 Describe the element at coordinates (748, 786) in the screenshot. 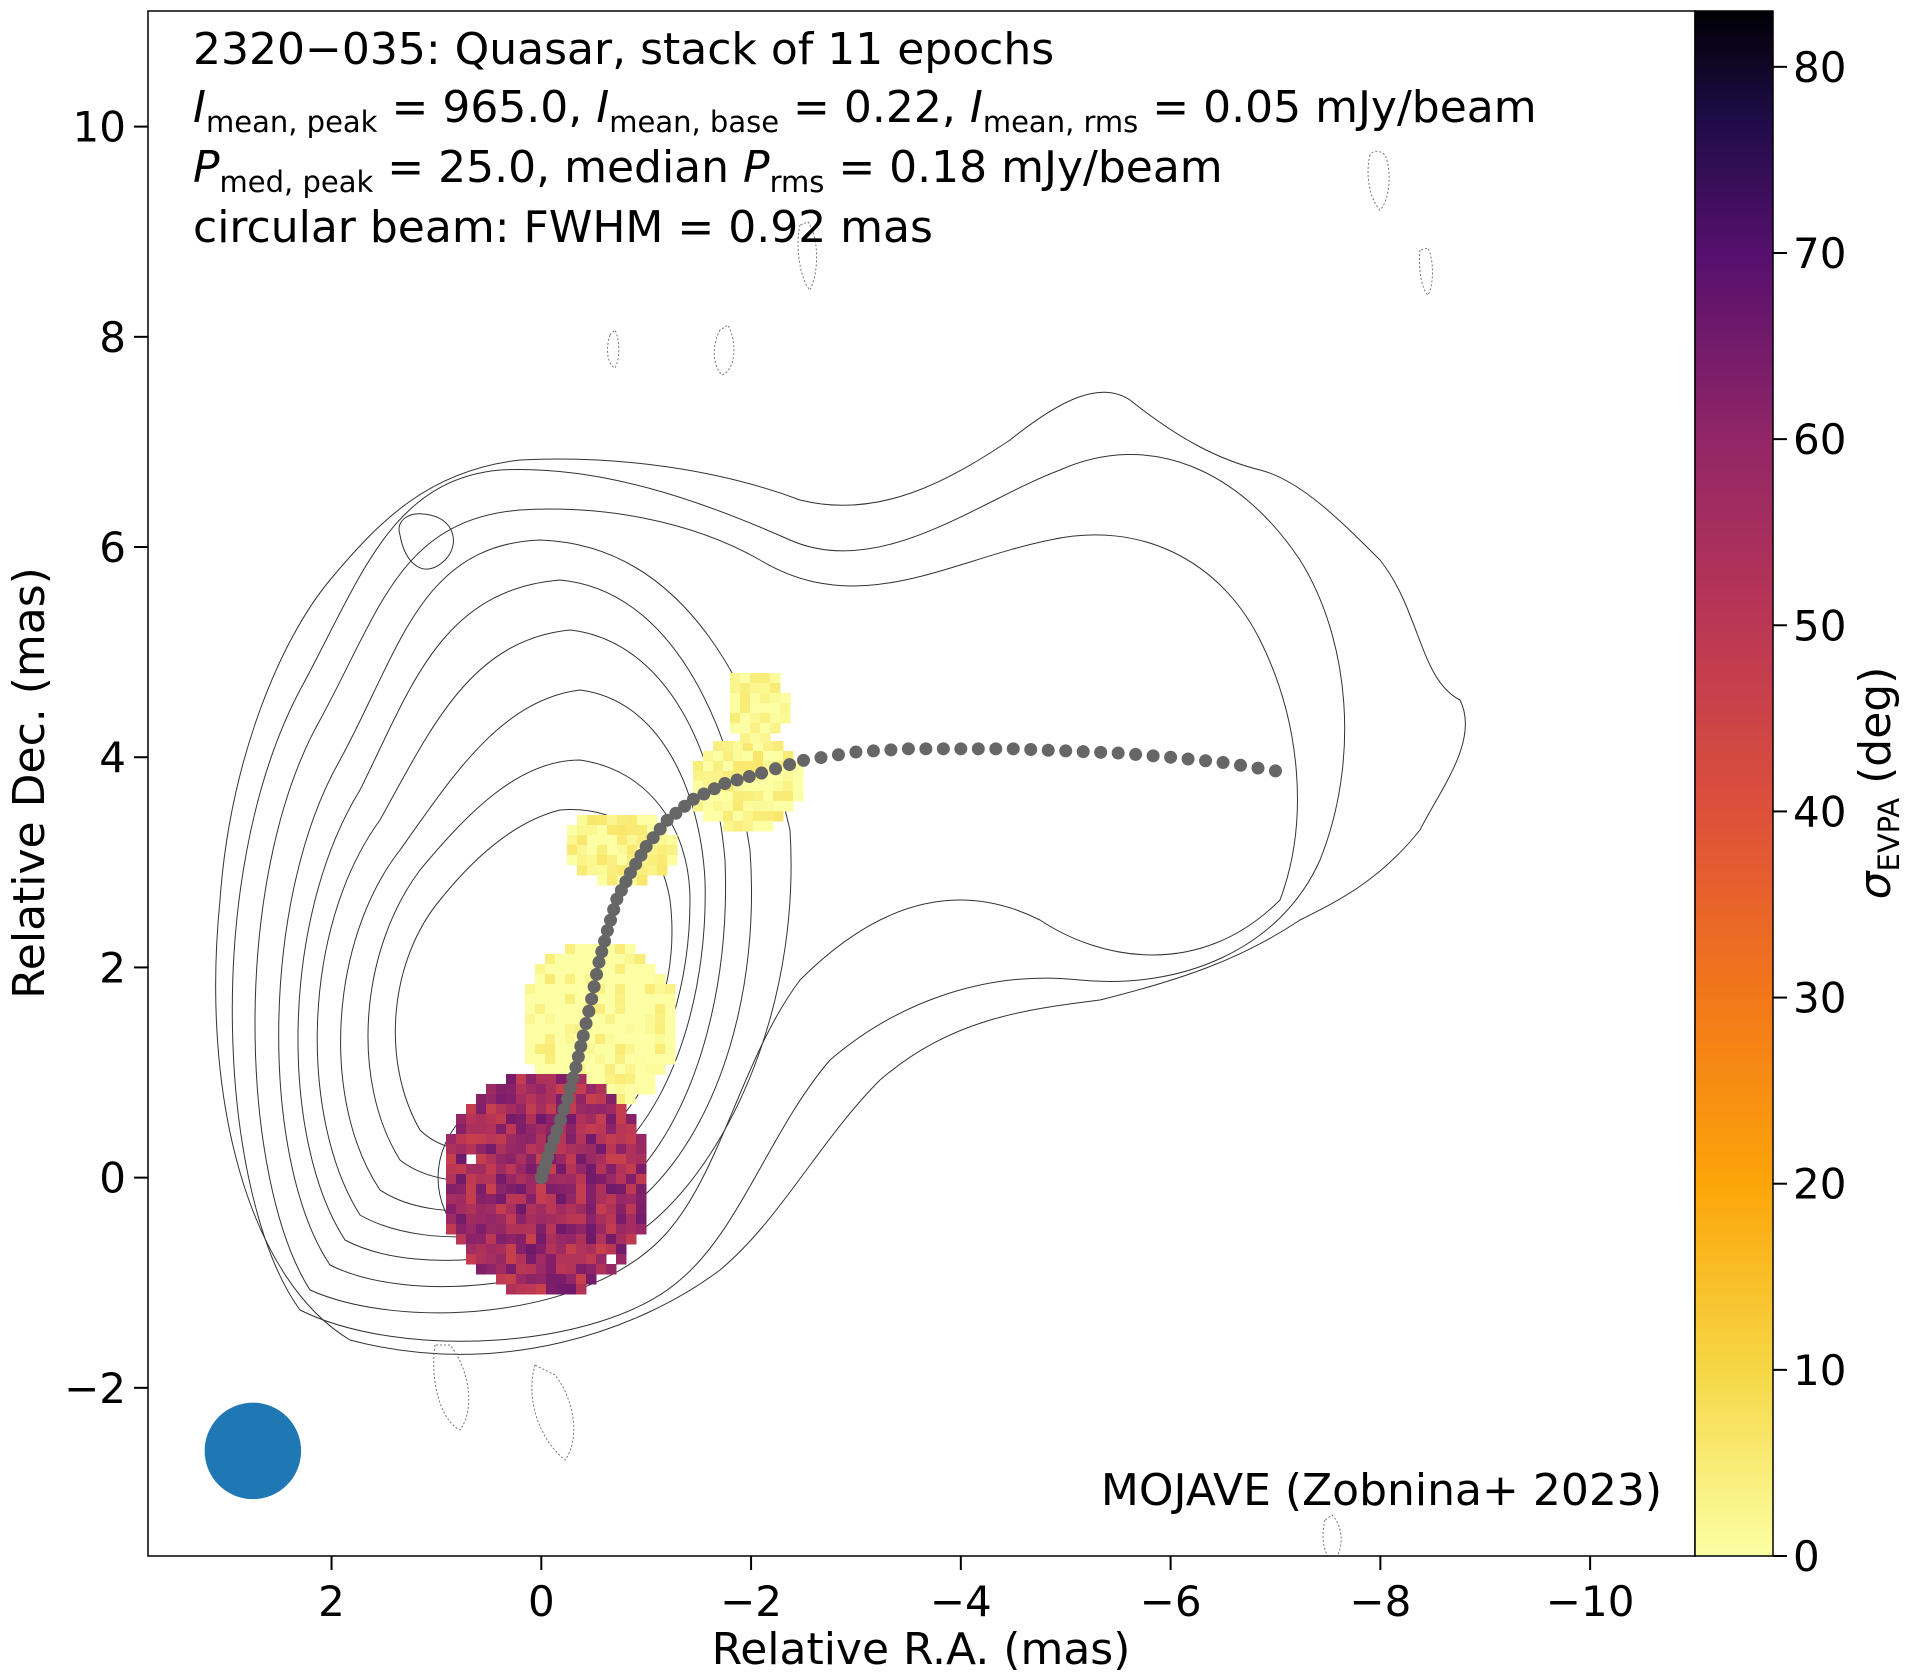

I see `pol-region-bend` at that location.